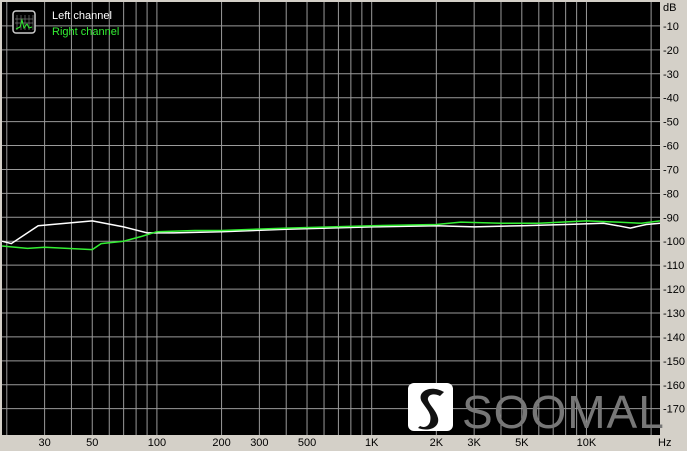 The image size is (687, 451). Describe the element at coordinates (671, 75) in the screenshot. I see `y-tick-label: -30` at that location.